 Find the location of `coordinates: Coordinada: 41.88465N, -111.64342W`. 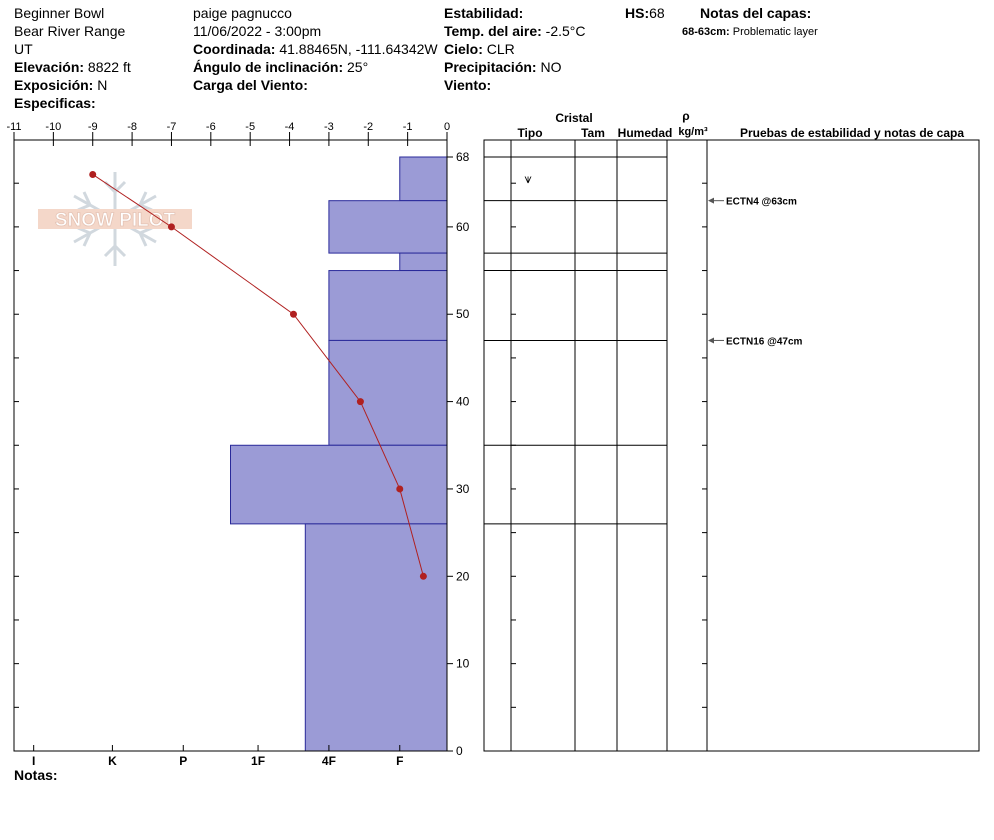

coordinates: Coordinada: 41.88465N, -111.64342W is located at coordinates (315, 49).